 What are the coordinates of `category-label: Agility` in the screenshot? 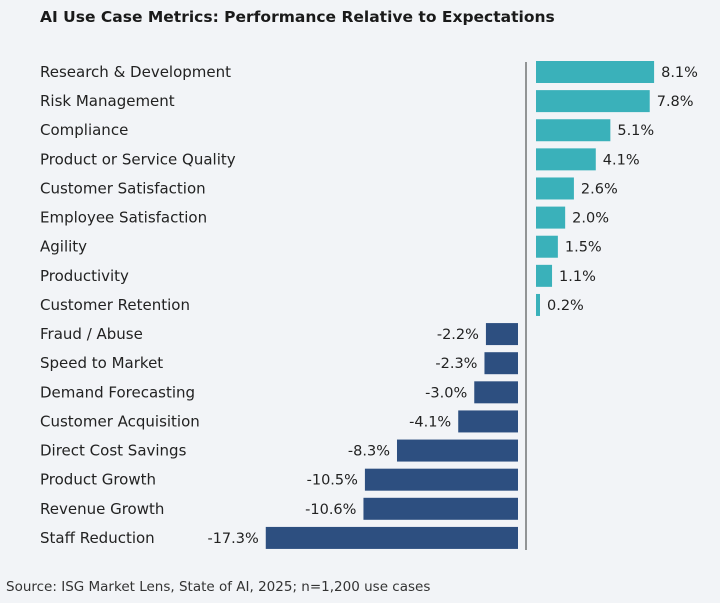 It's located at (63, 247).